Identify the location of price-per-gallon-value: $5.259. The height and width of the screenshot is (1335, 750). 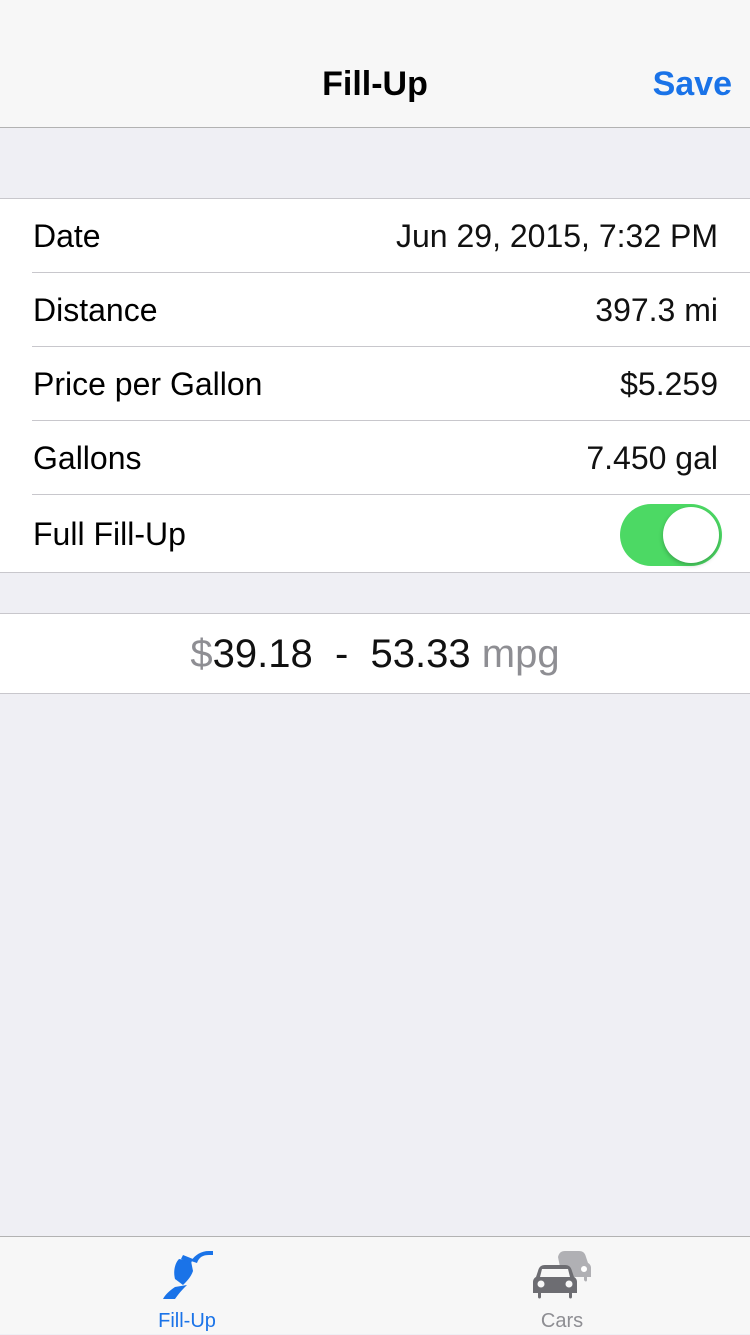
(669, 384).